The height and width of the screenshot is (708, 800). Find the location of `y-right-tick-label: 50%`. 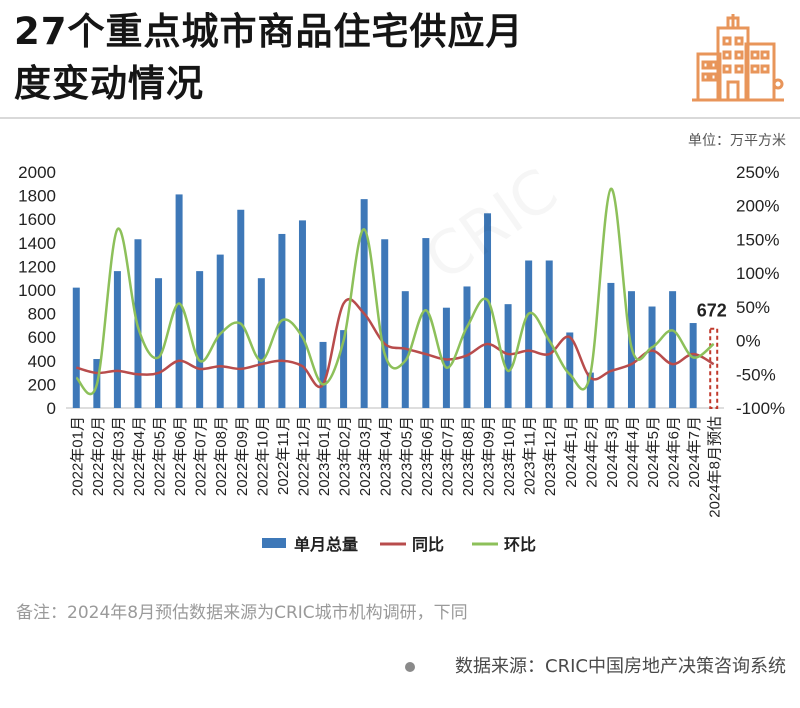

y-right-tick-label: 50% is located at coordinates (753, 307).